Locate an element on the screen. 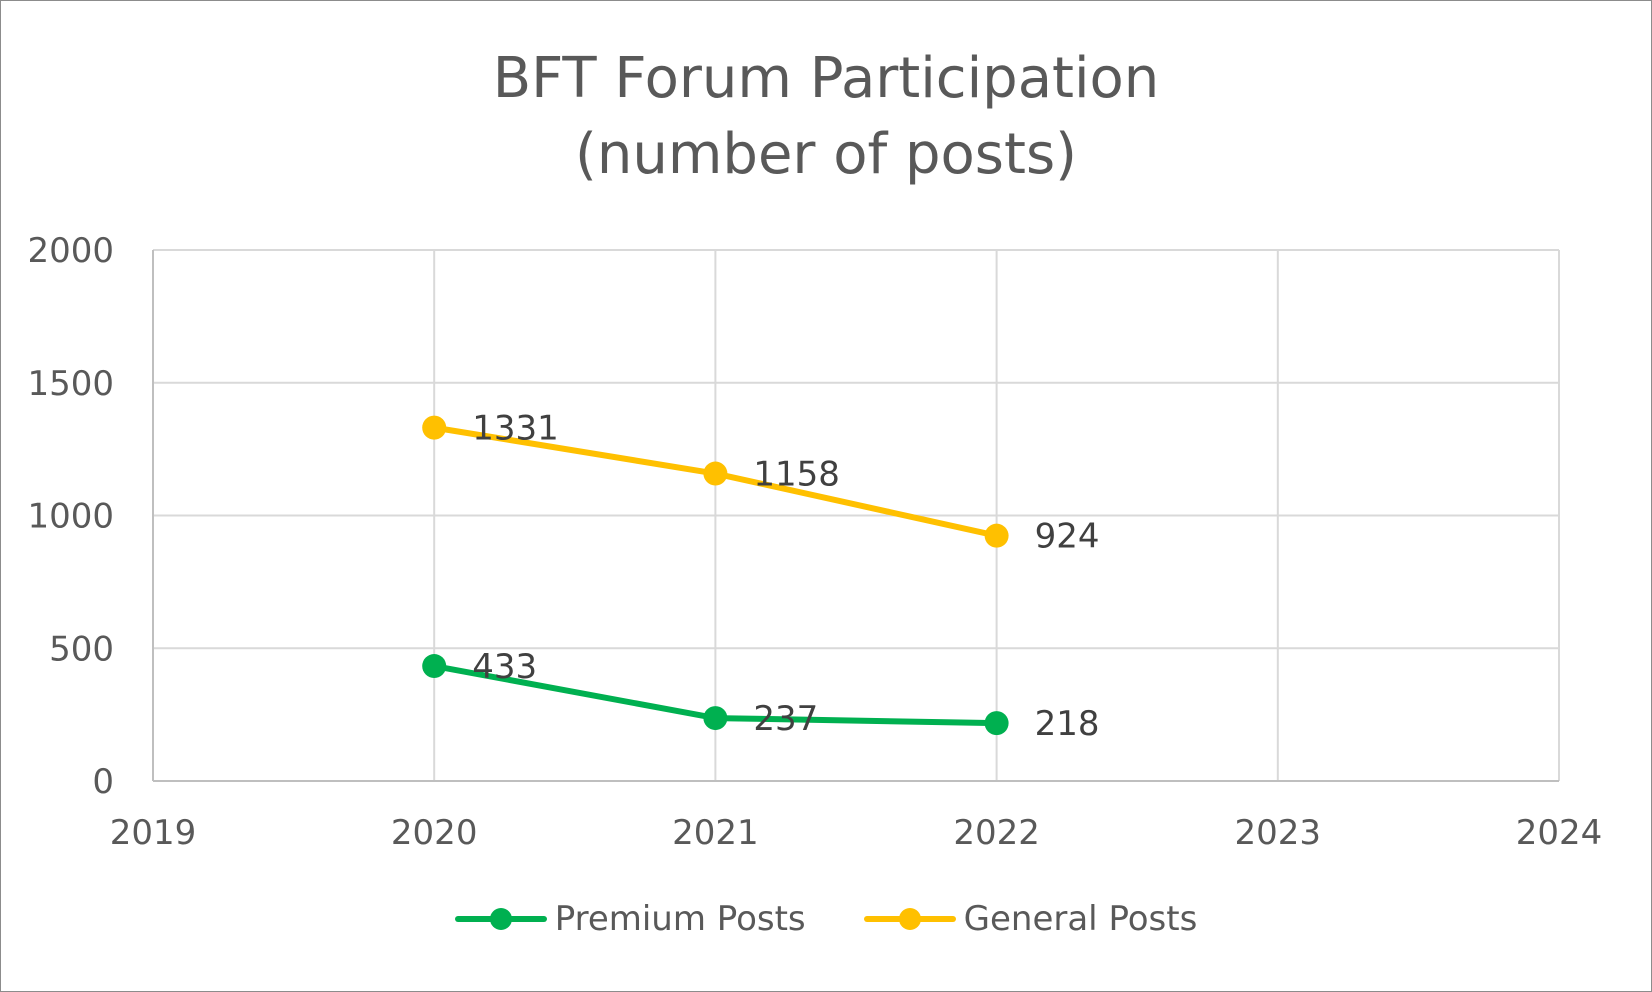  x-tick-label-2023: 2023 is located at coordinates (1278, 833).